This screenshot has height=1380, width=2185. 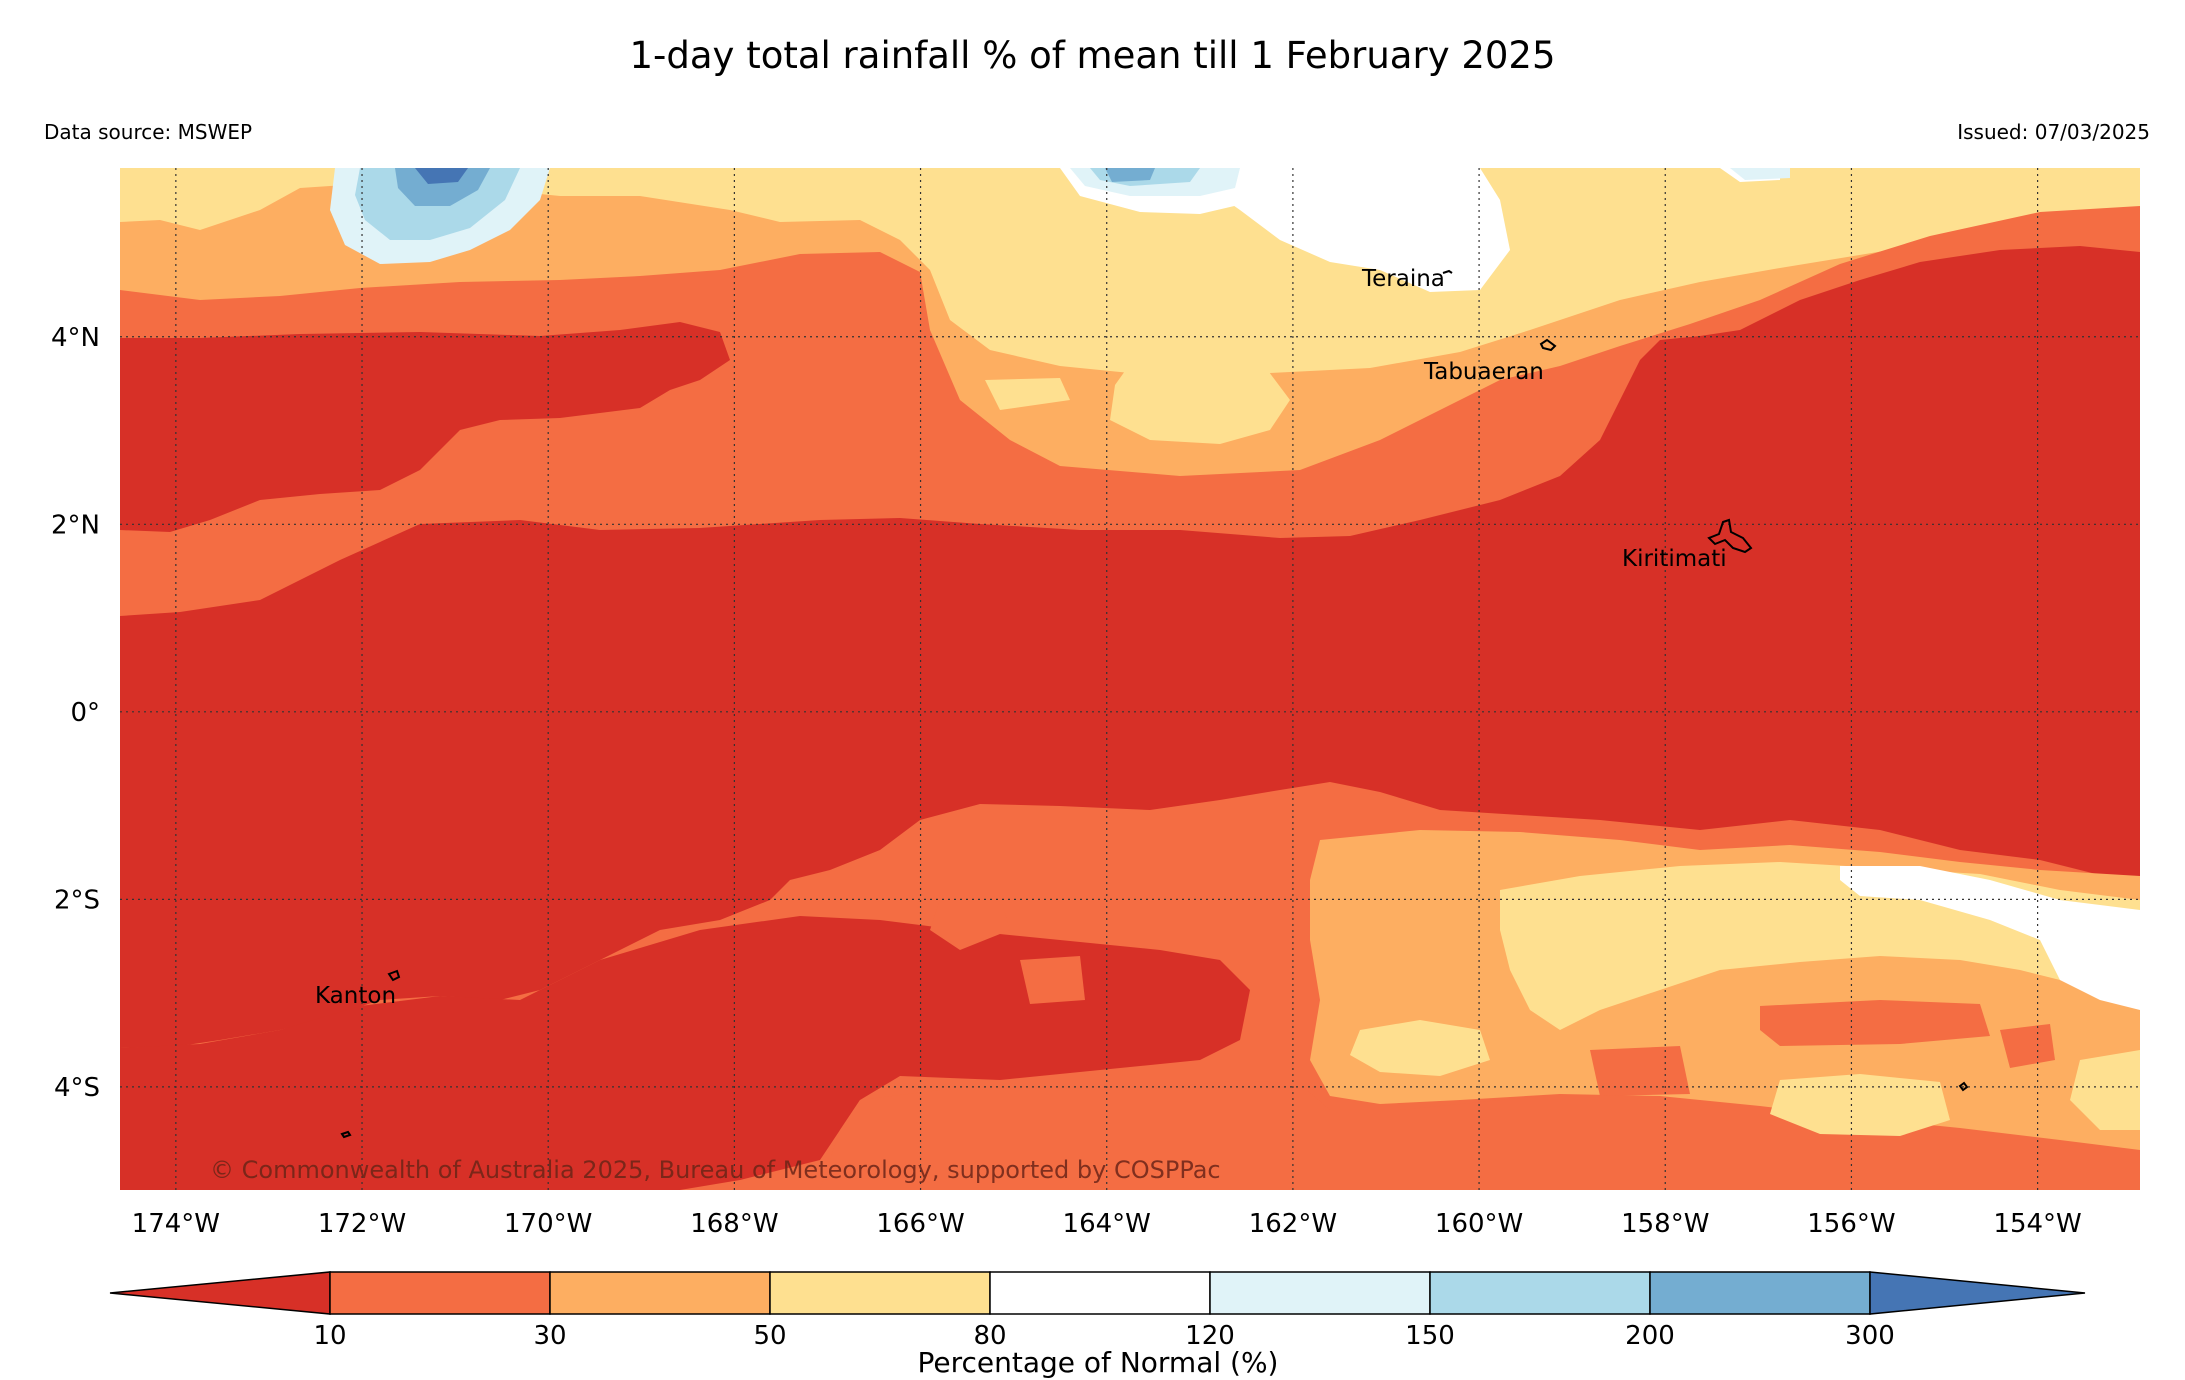 What do you see at coordinates (75, 338) in the screenshot?
I see `latitude-label: 4°N` at bounding box center [75, 338].